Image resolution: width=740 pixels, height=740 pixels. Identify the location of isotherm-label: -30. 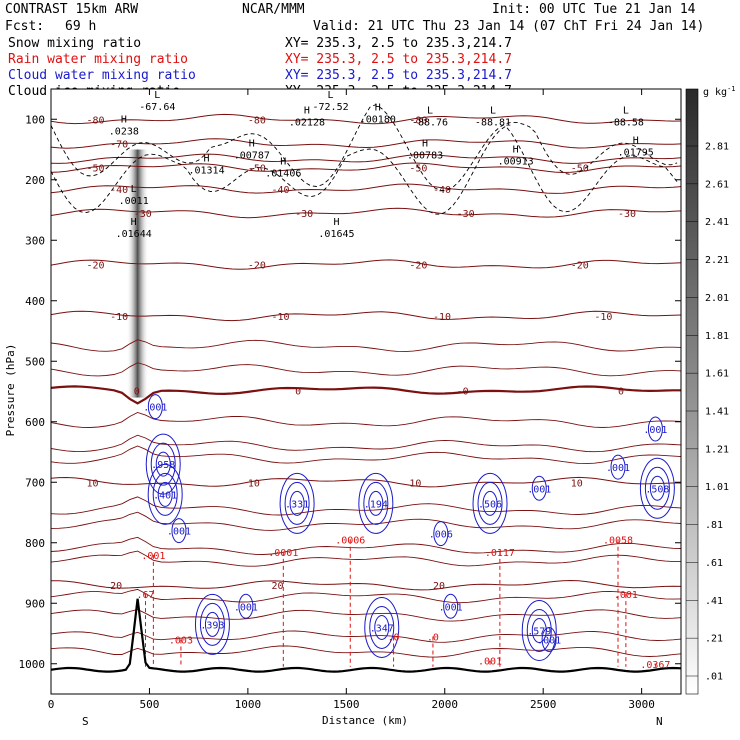
(466, 214).